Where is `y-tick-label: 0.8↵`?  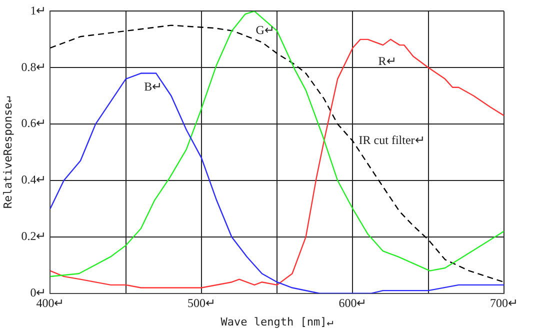 y-tick-label: 0.8↵ is located at coordinates (33, 67).